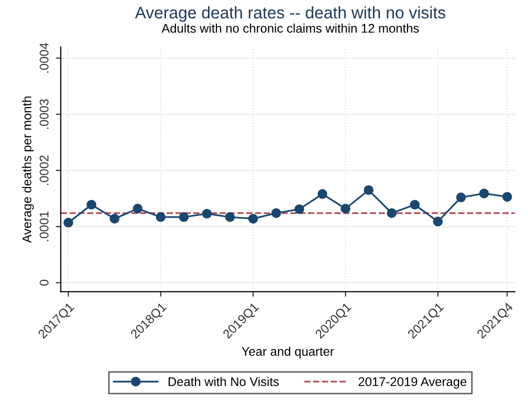 The height and width of the screenshot is (408, 528). What do you see at coordinates (290, 28) in the screenshot?
I see `chart-subtitle: Adults with no chronic claims within 12 months` at bounding box center [290, 28].